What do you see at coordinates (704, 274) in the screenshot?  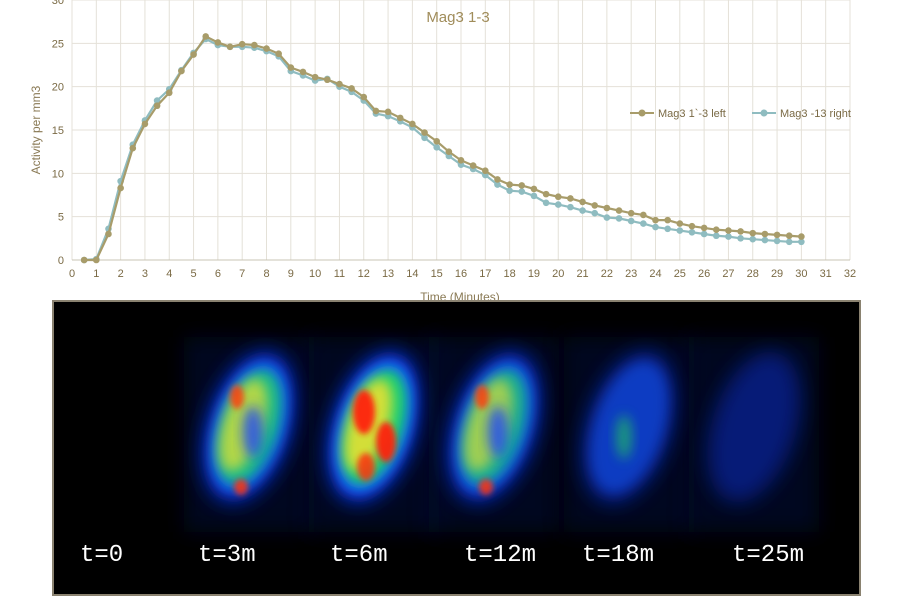 I see `x-tick-label: 26` at bounding box center [704, 274].